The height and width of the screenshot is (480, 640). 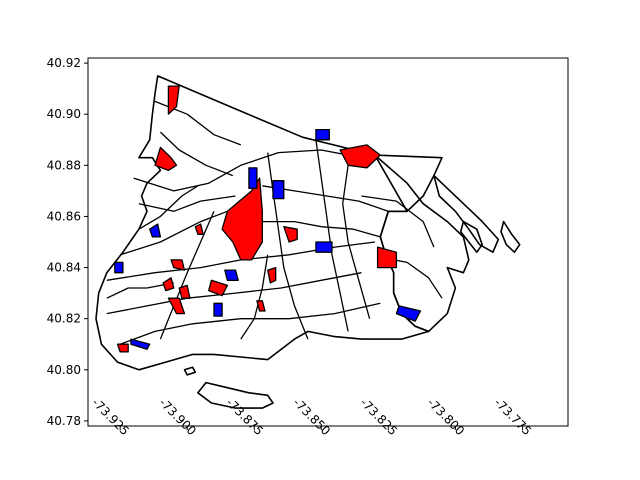 I want to click on y-tick-label: 40.92, so click(x=64, y=63).